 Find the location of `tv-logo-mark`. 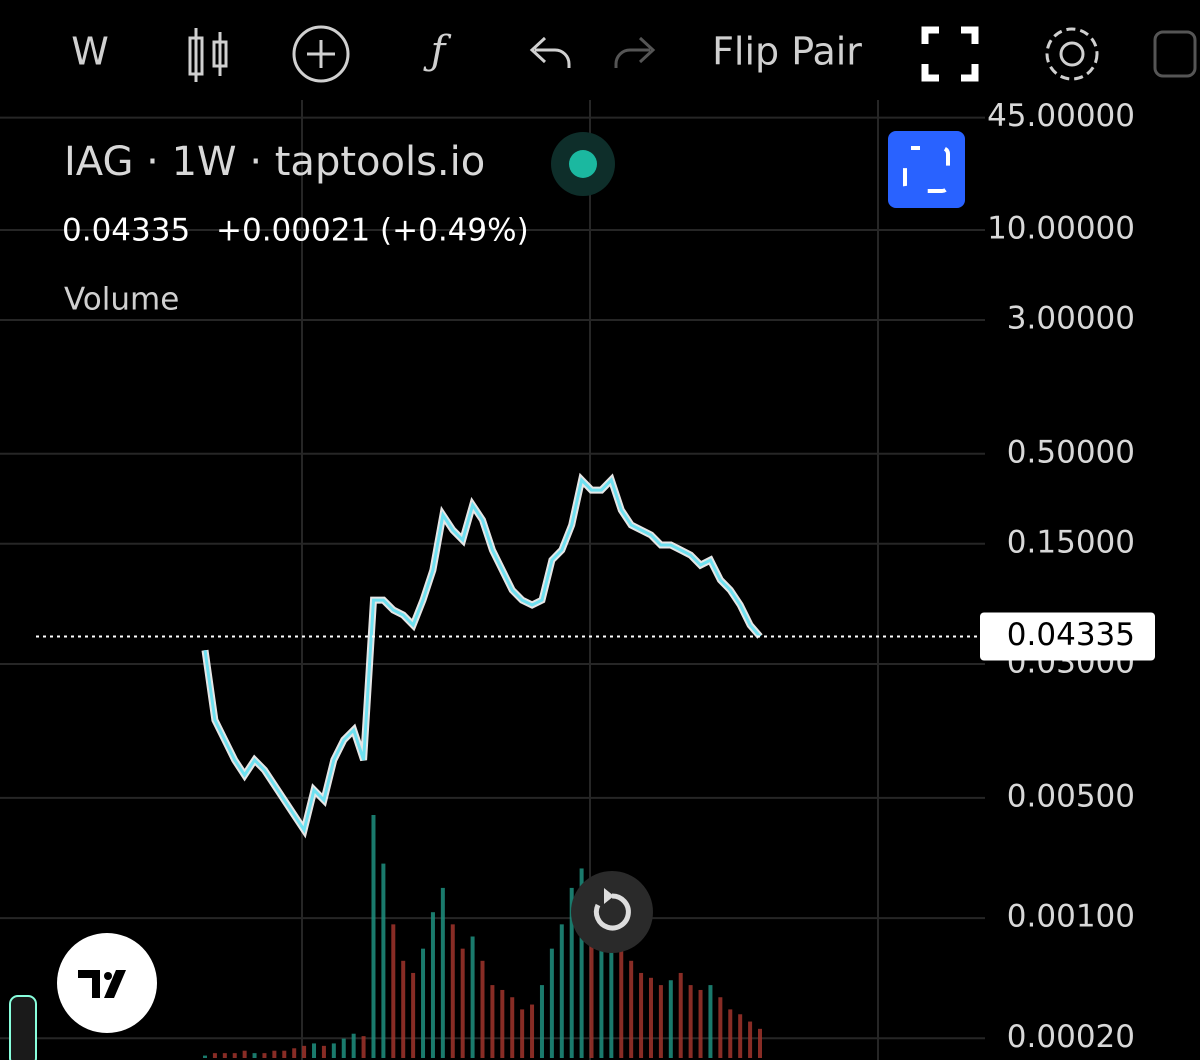

tv-logo-mark is located at coordinates (102, 984).